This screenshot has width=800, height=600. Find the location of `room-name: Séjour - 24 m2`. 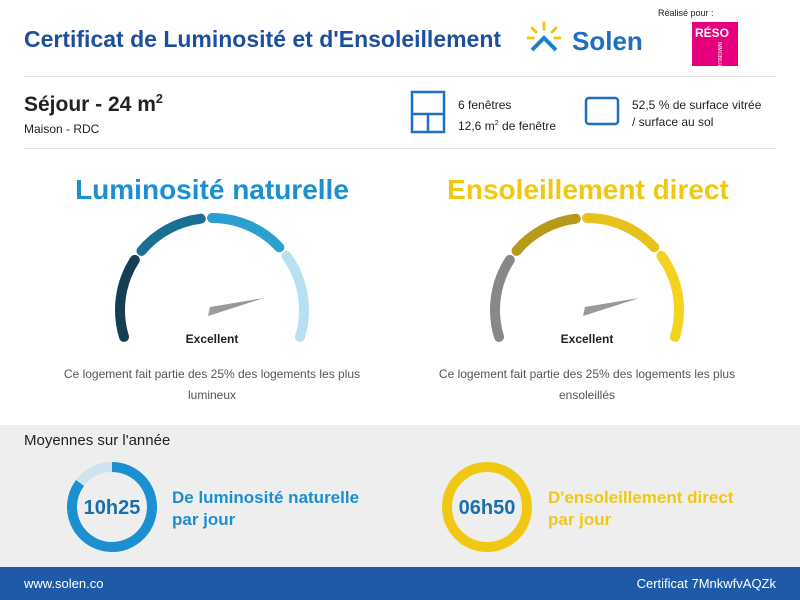

room-name: Séjour - 24 m2 is located at coordinates (93, 104).